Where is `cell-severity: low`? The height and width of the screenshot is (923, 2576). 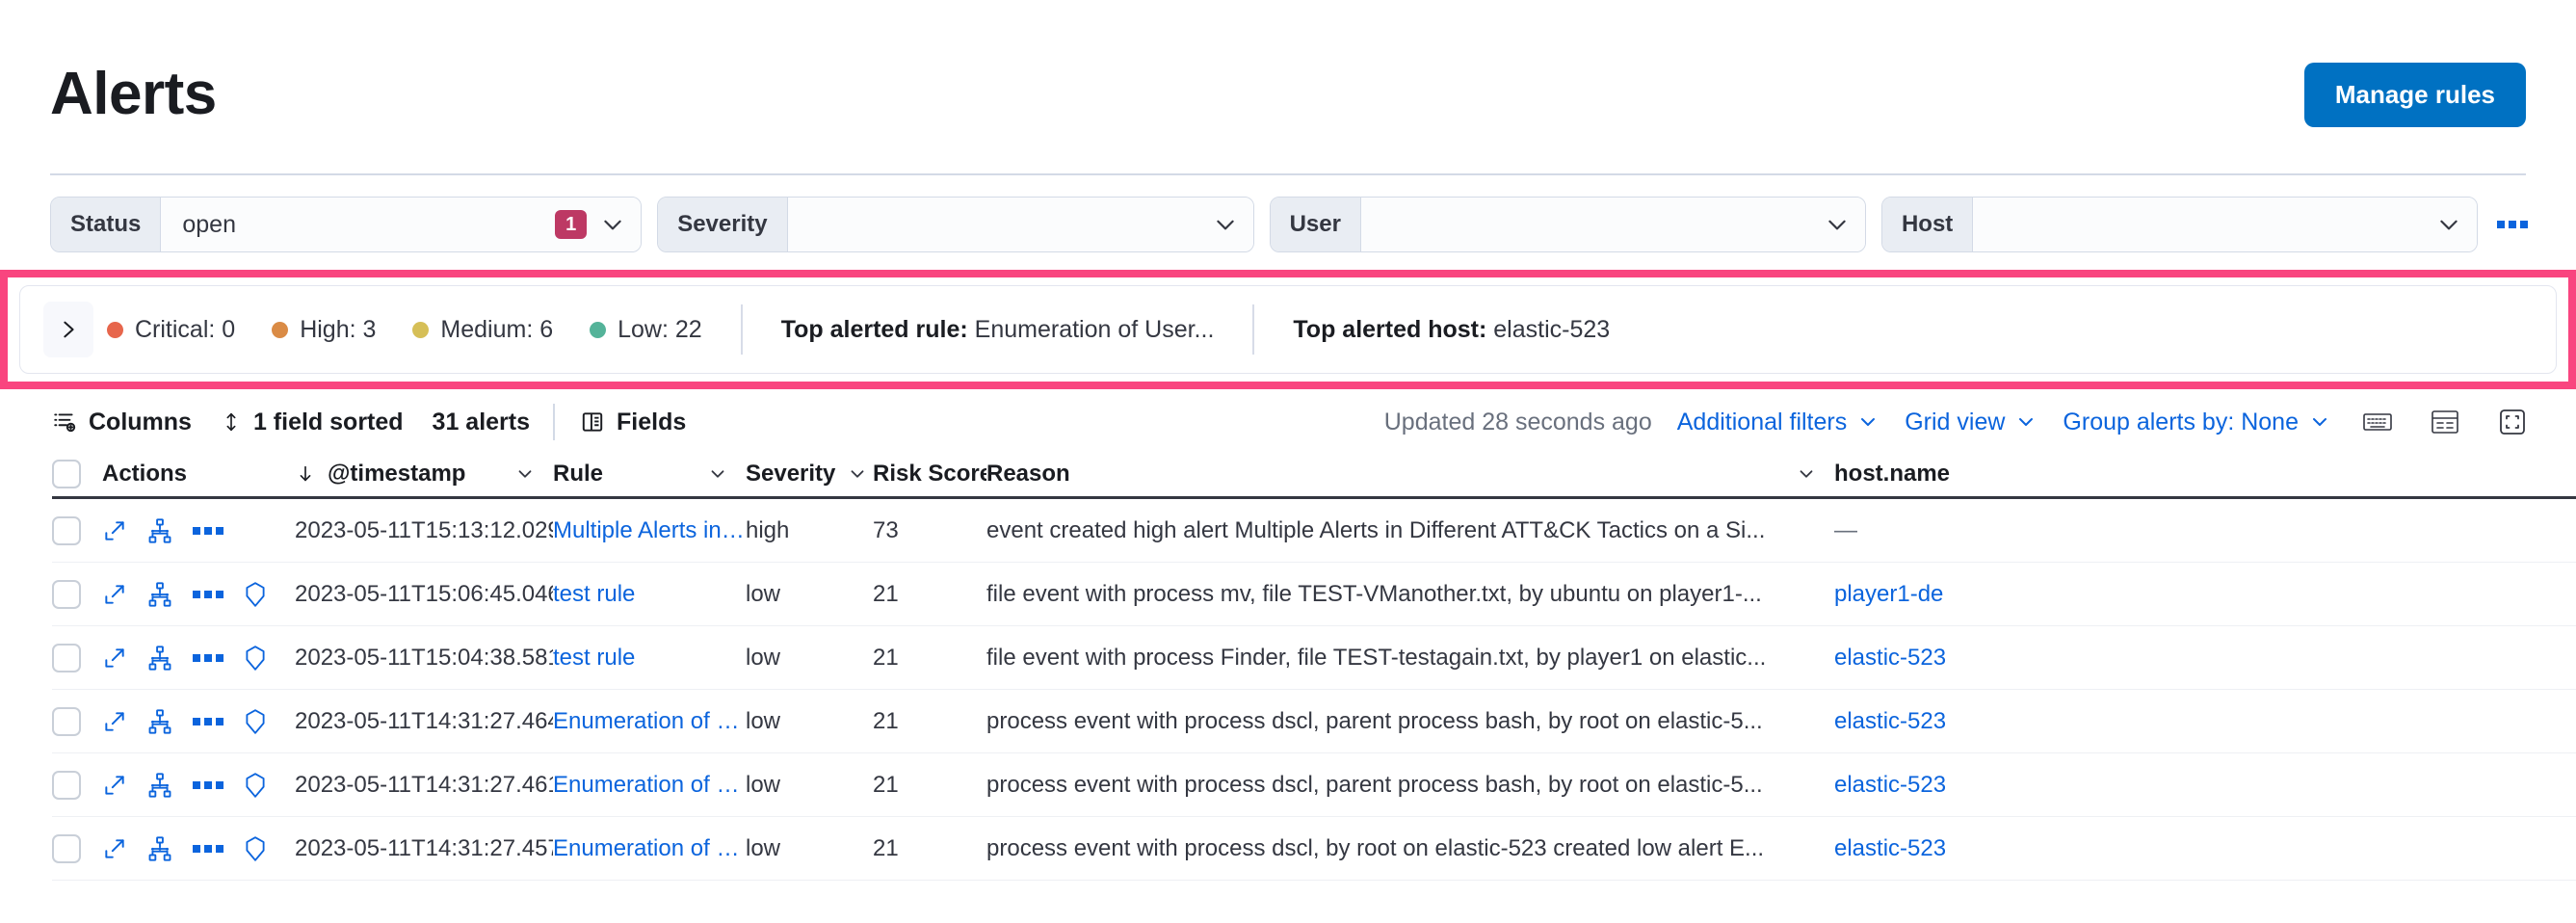 cell-severity: low is located at coordinates (764, 593).